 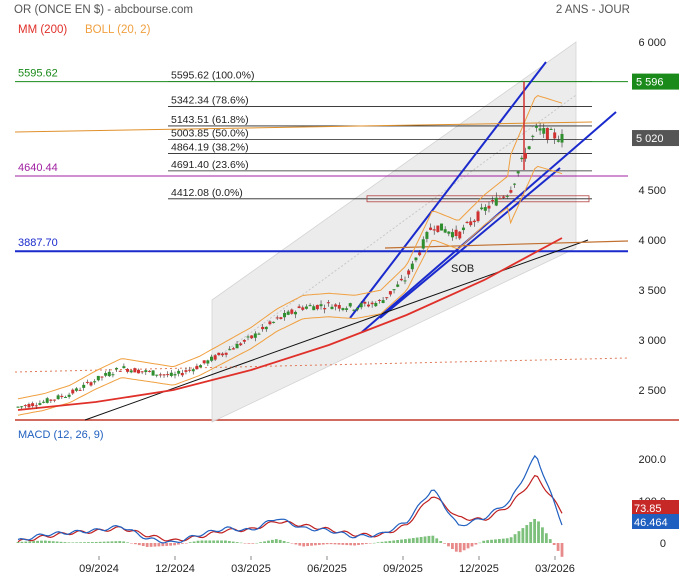 I want to click on y-tick-label: 2 500, so click(x=652, y=391).